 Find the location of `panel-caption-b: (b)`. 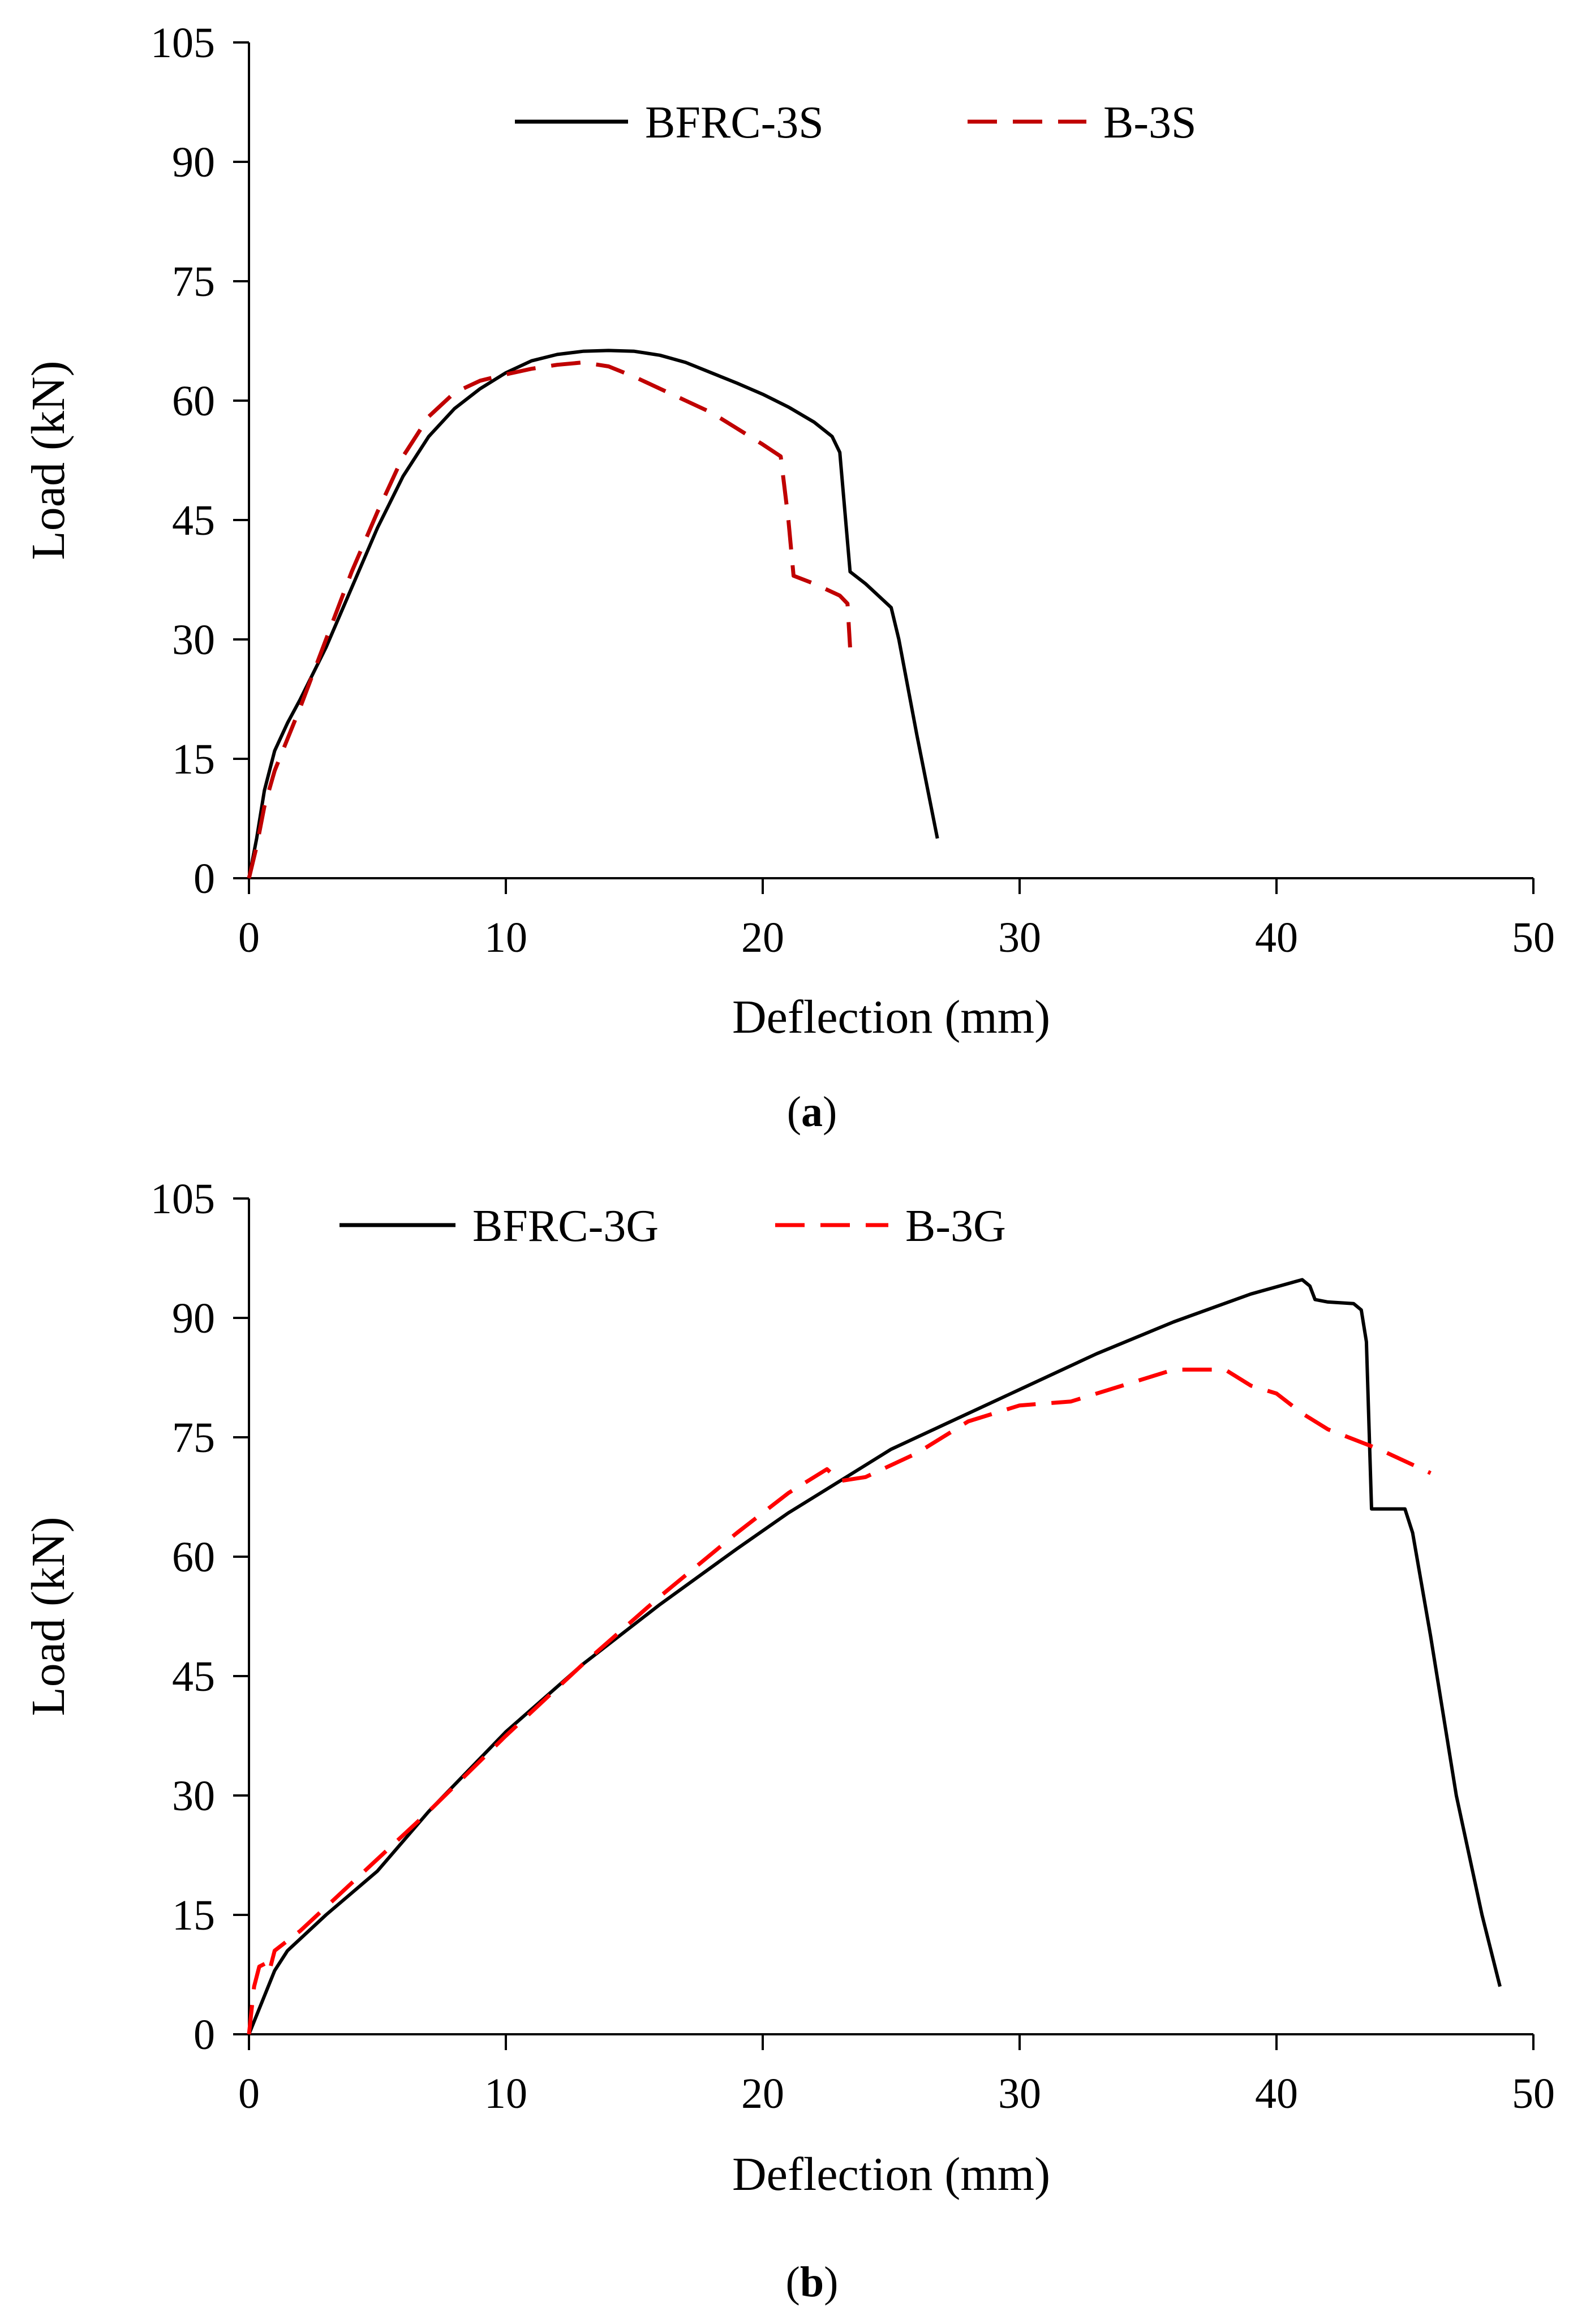

panel-caption-b: (b) is located at coordinates (812, 2282).